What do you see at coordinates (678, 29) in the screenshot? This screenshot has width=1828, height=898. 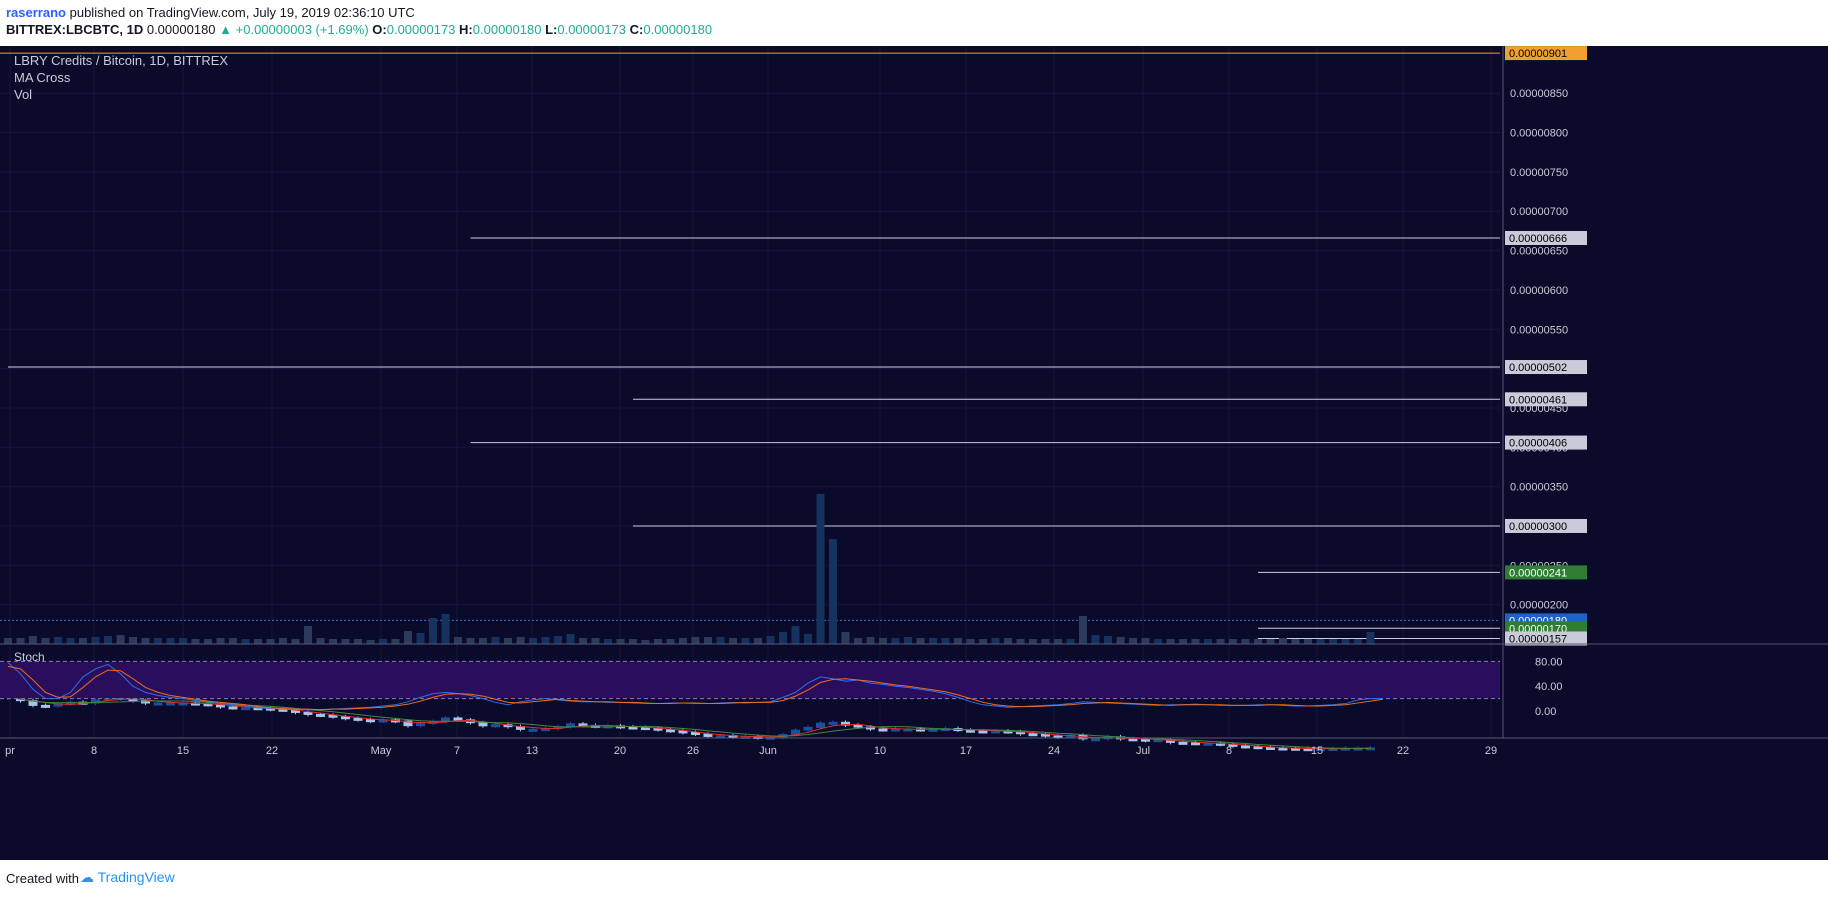 I see `close-value: 0.00000180` at bounding box center [678, 29].